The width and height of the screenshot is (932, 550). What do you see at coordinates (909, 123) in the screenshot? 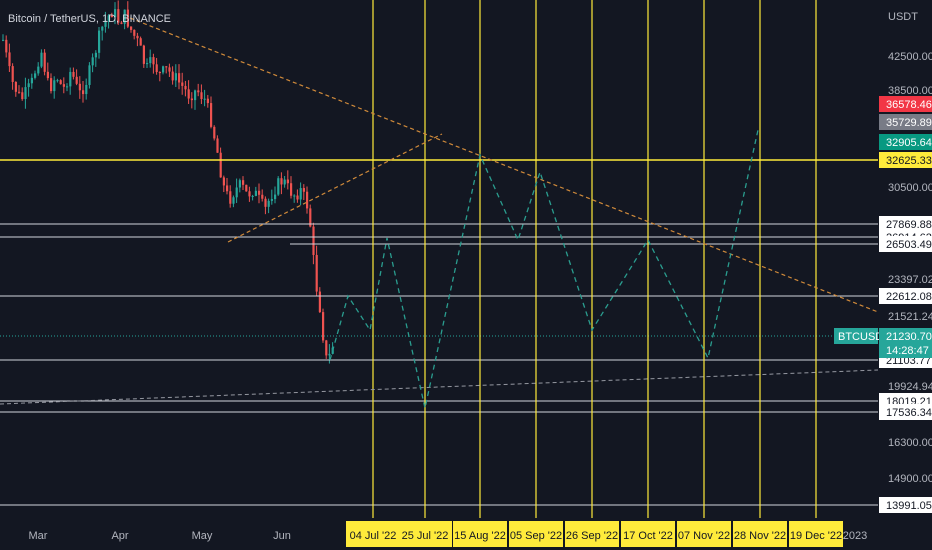
I see `price-tag-1: 35729.89` at bounding box center [909, 123].